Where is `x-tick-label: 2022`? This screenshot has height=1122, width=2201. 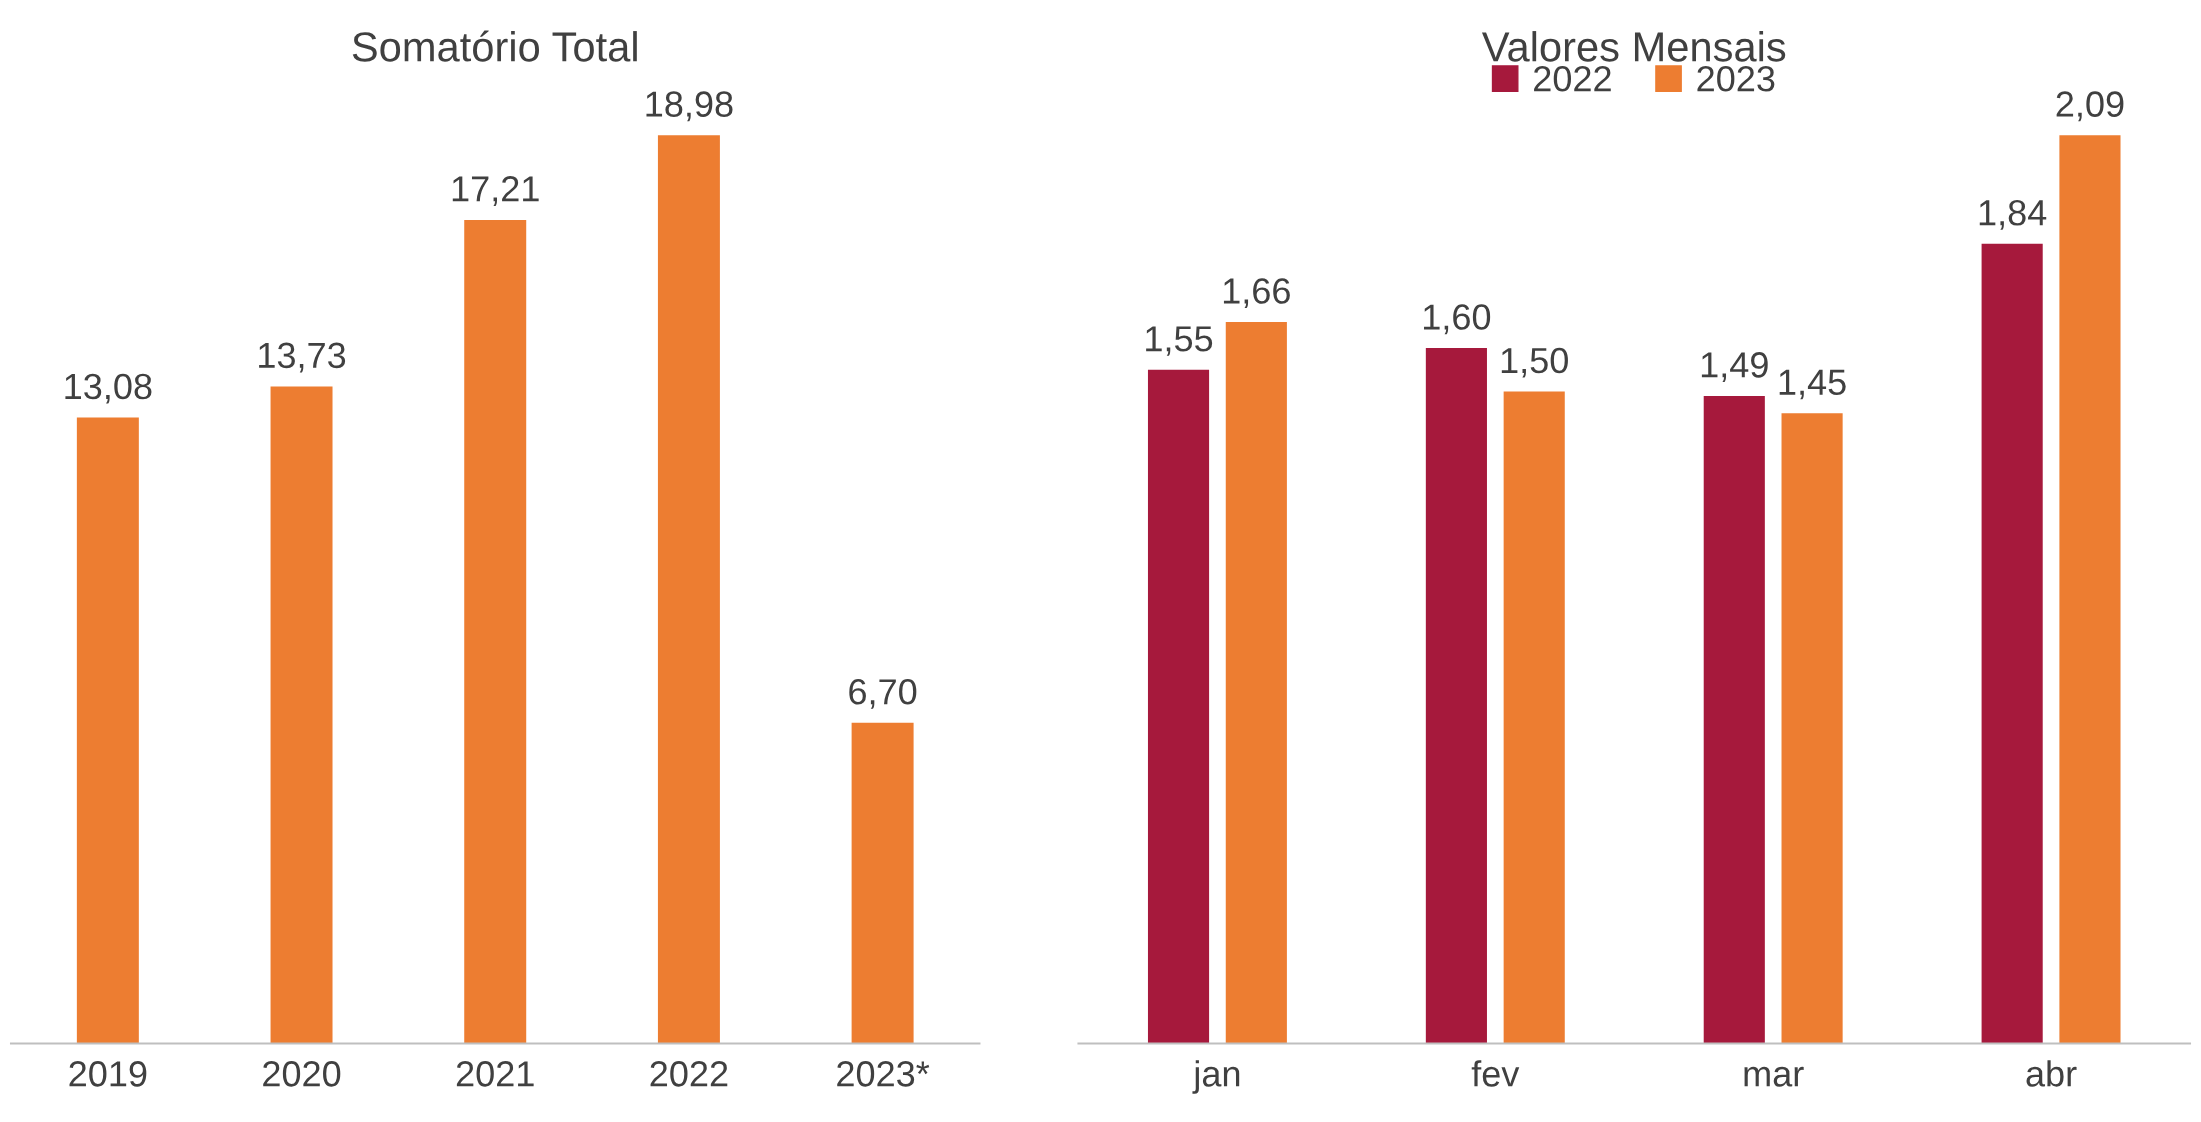
x-tick-label: 2022 is located at coordinates (689, 1074).